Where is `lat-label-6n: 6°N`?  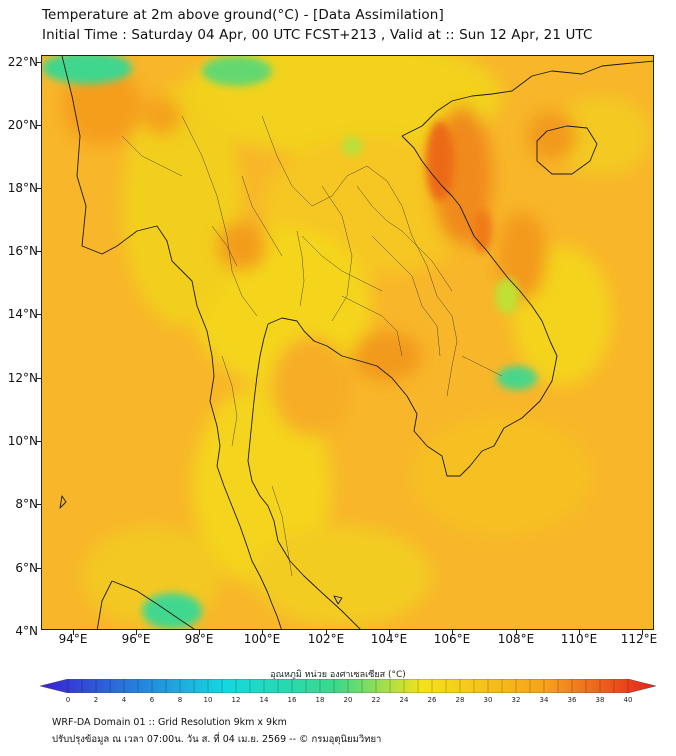 lat-label-6n: 6°N is located at coordinates (26, 568).